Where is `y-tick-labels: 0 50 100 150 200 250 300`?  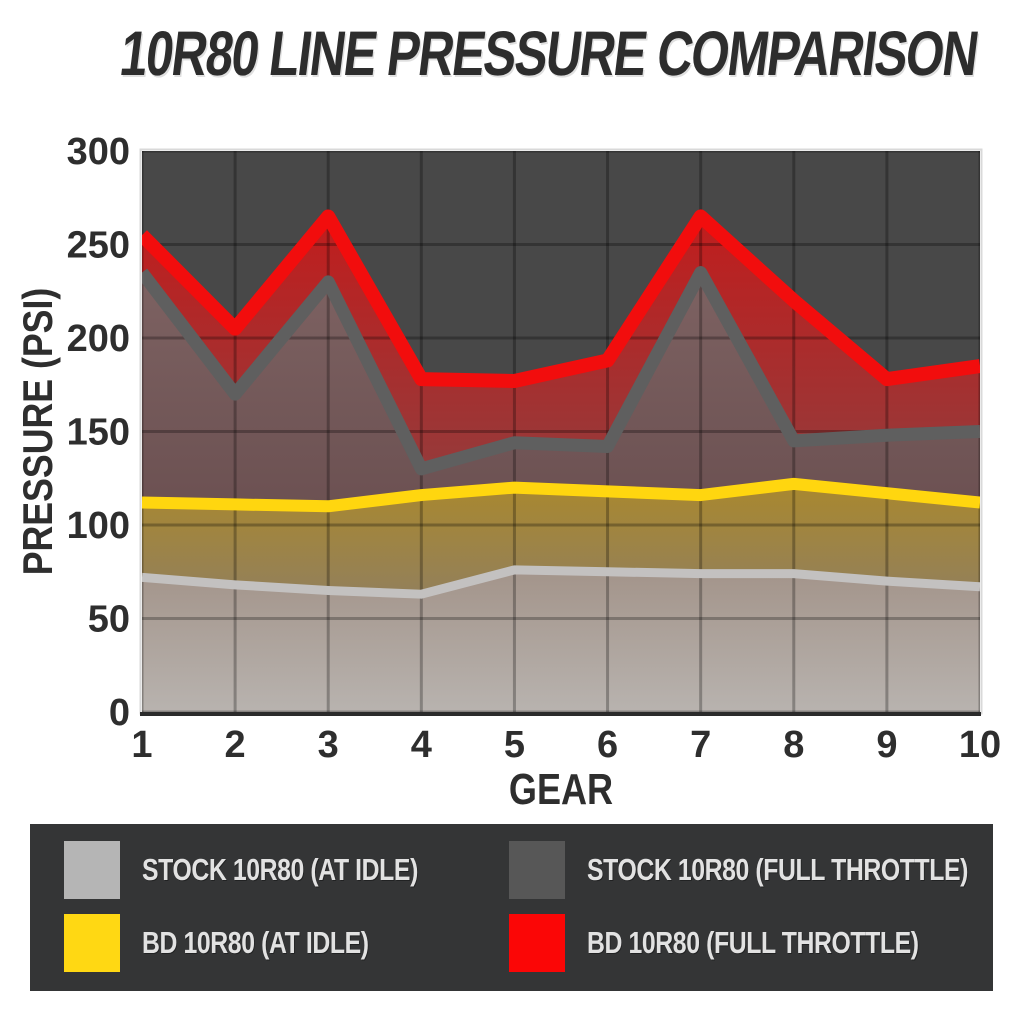 y-tick-labels: 0 50 100 150 200 250 300 is located at coordinates (98, 432).